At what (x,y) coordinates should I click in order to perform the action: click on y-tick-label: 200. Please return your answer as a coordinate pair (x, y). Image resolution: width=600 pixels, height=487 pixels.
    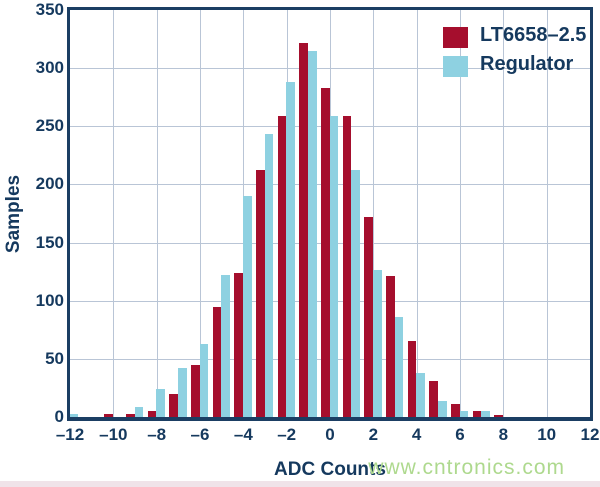
    Looking at the image, I should click on (49, 184).